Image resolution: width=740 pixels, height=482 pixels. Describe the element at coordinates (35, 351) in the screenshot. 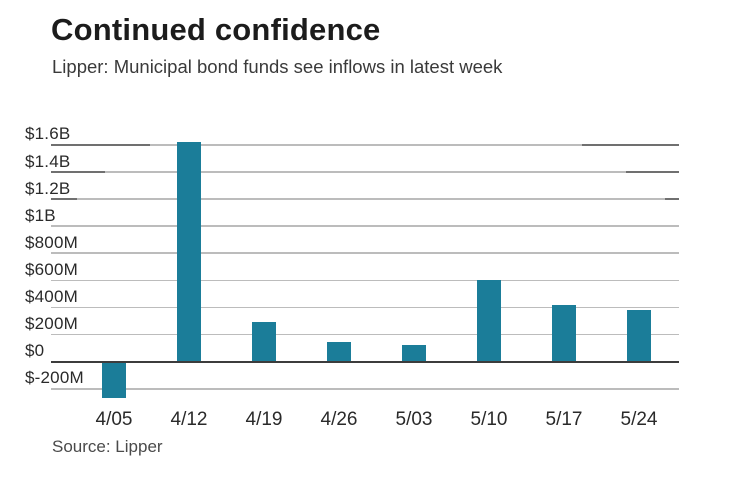

I see `y-axis-label: $0` at that location.